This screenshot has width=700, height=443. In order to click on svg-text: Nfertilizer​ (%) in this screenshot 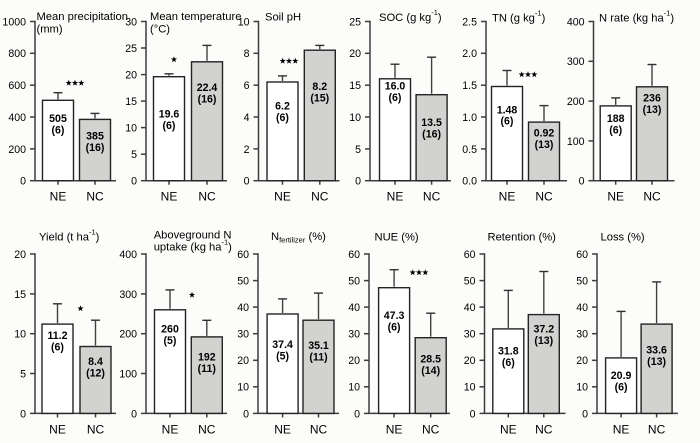, I will do `click(298, 238)`.